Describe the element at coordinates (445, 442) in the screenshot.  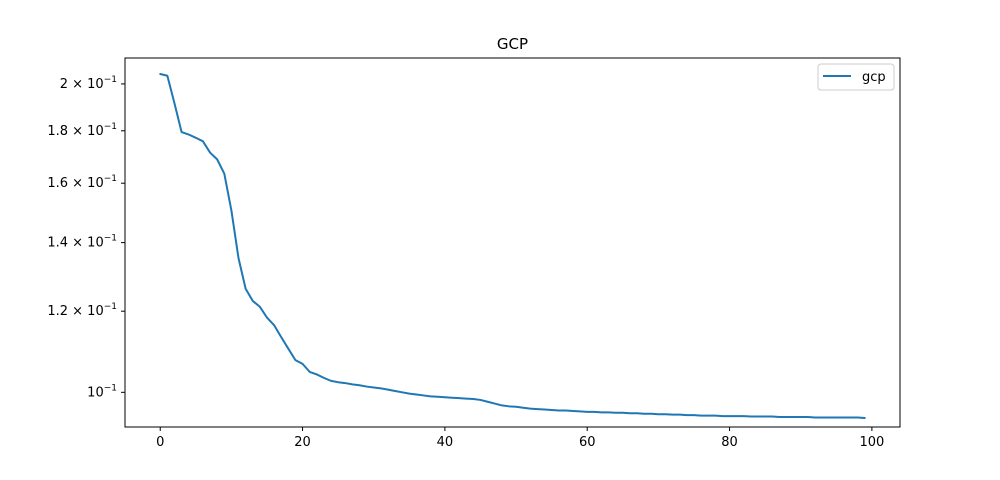
I see `x-tick-label: 40` at that location.